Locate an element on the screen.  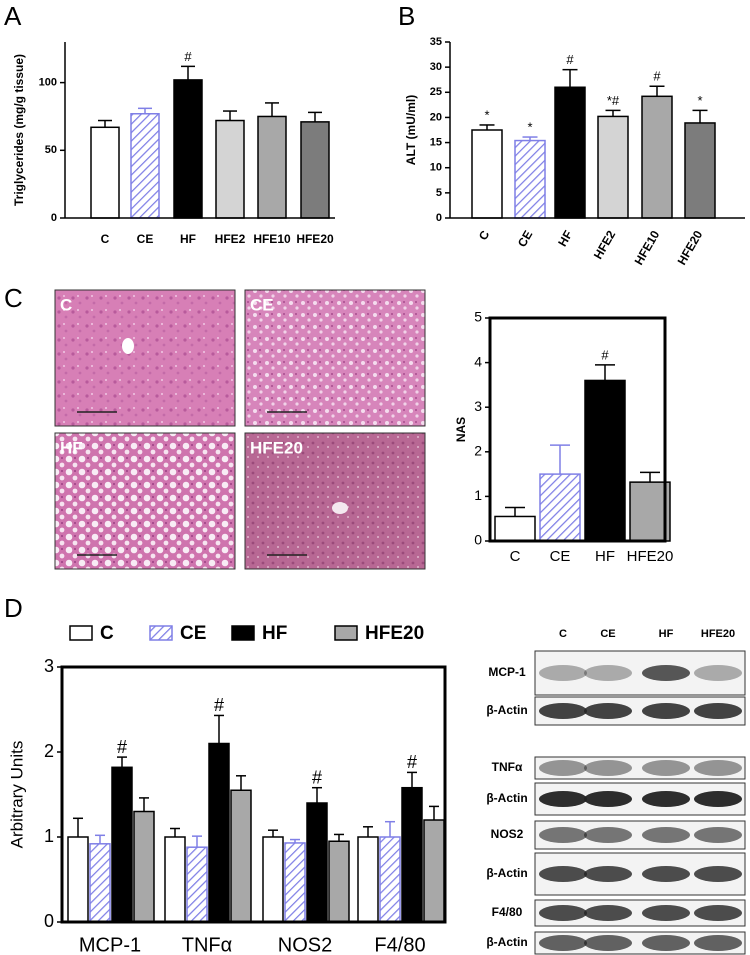
panel-label: D is located at coordinates (13, 608).